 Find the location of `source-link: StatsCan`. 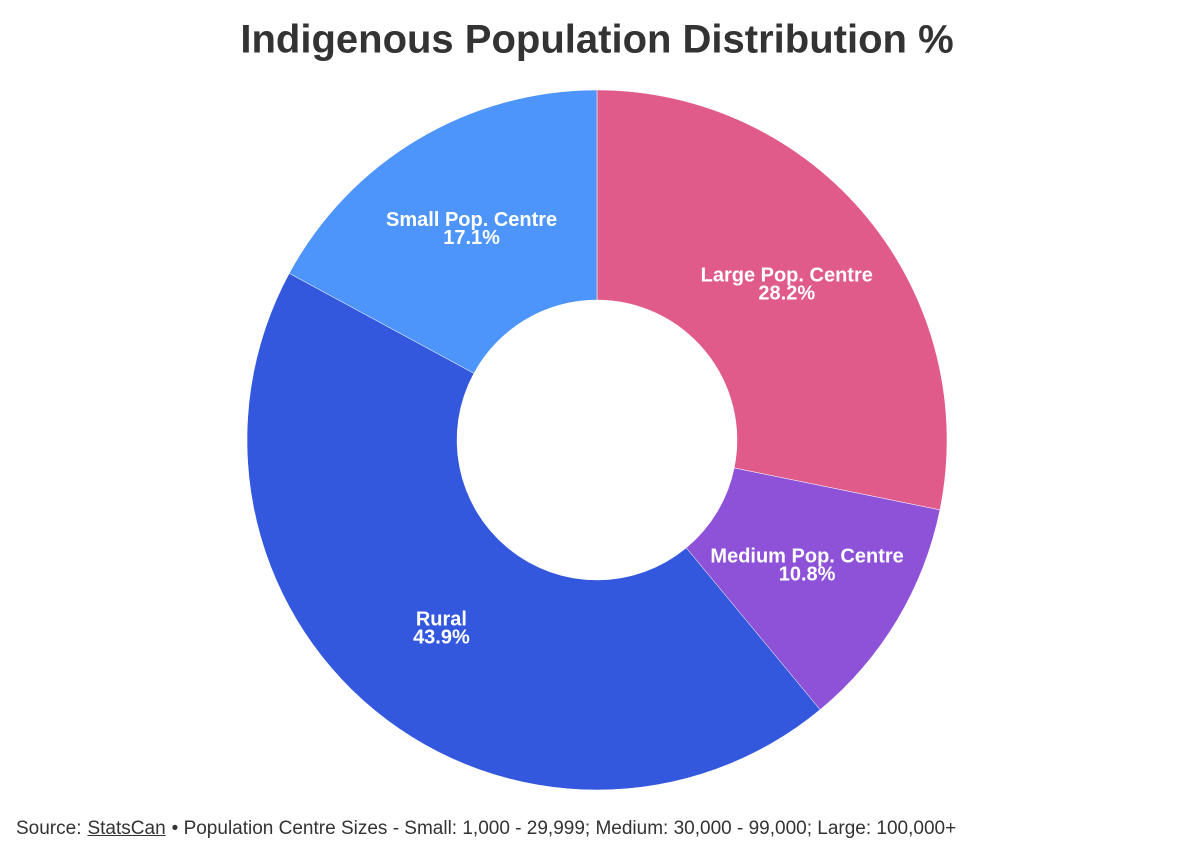

source-link: StatsCan is located at coordinates (126, 828).